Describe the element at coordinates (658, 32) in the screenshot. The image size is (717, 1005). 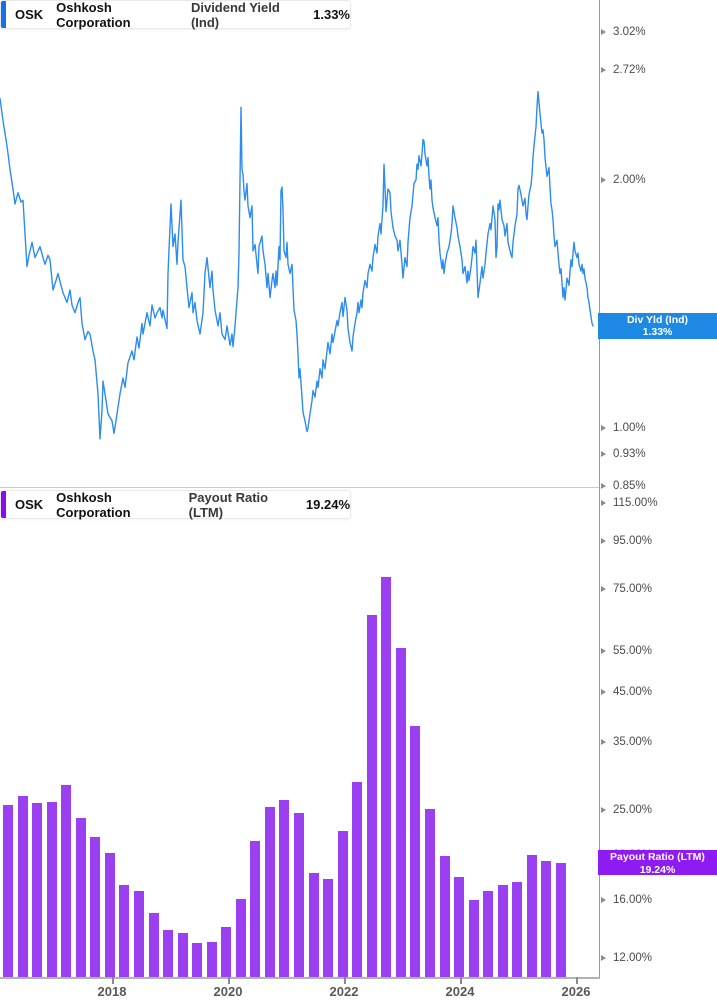
I see `y-axis-tick-label: 3.02%` at that location.